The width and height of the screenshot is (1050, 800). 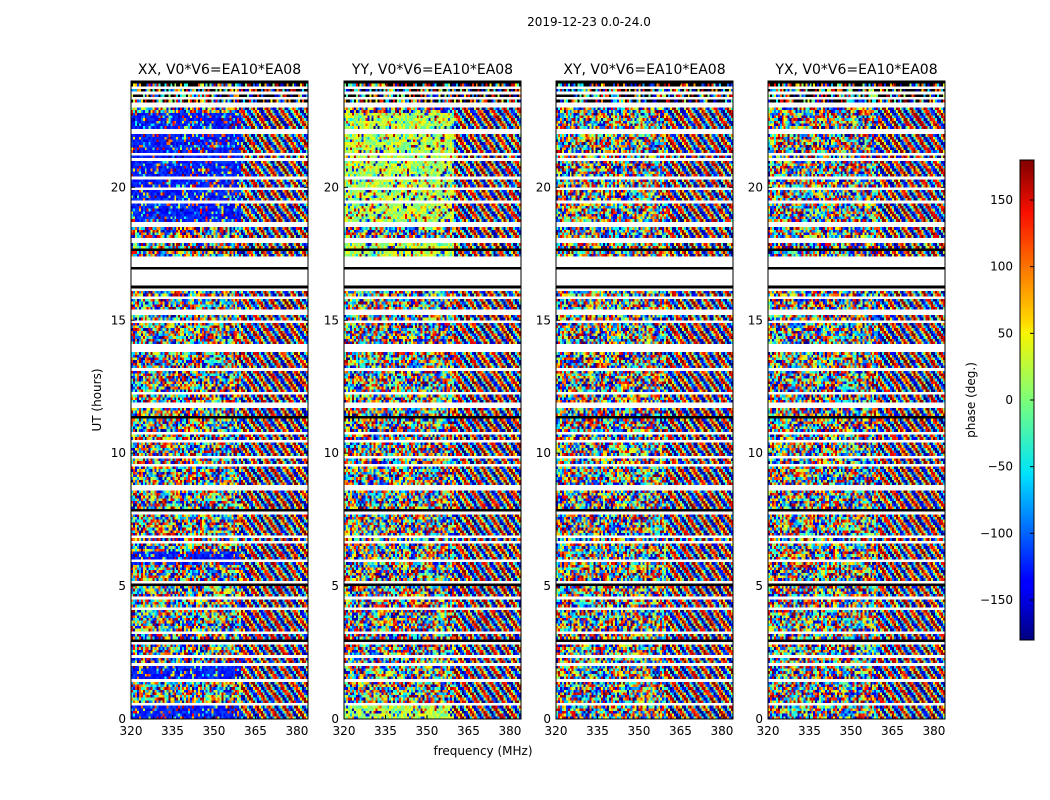 I want to click on panel-title: XX, V0*V6=EA10*EA08, so click(x=219, y=70).